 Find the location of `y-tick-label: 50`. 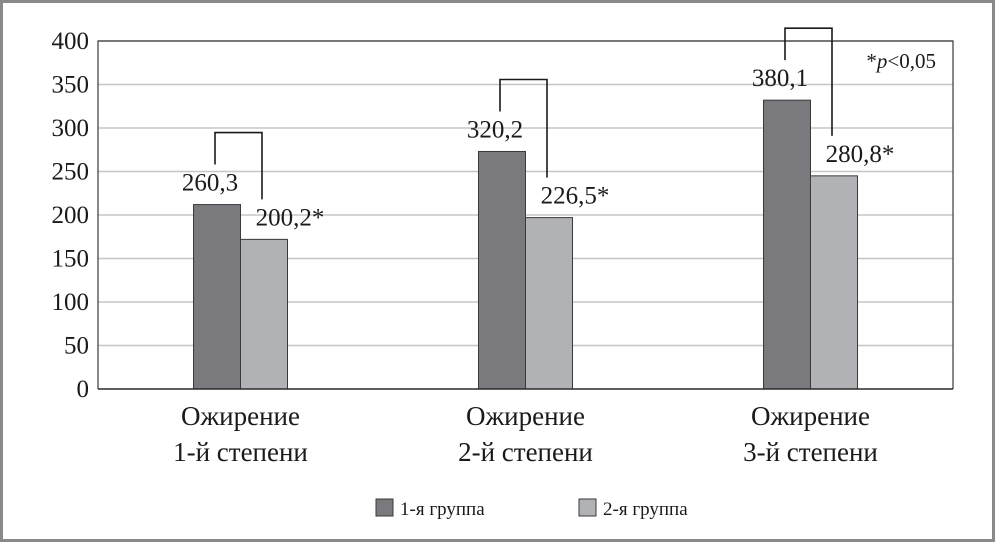

y-tick-label: 50 is located at coordinates (76, 346).